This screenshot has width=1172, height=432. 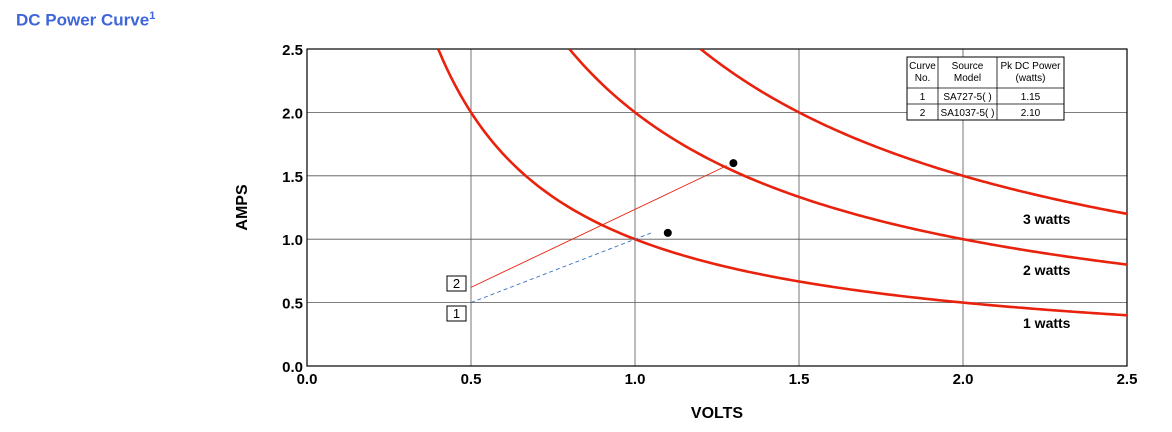 I want to click on legend-table, so click(x=985, y=88).